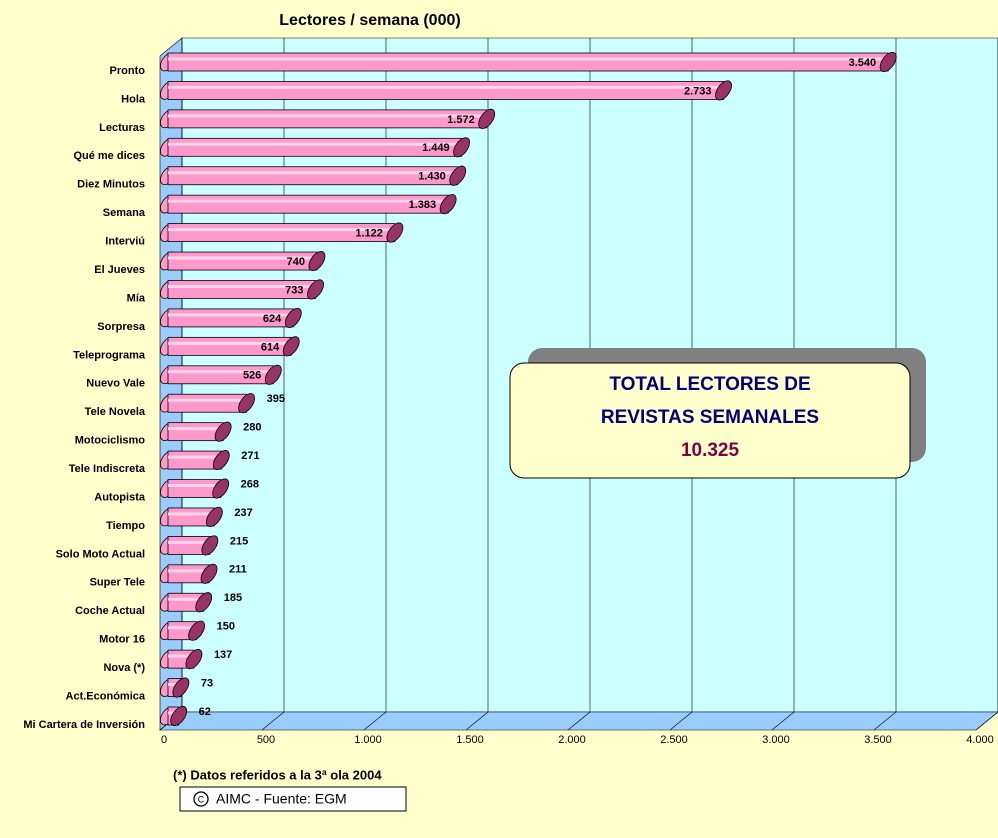 The image size is (998, 838). Describe the element at coordinates (252, 428) in the screenshot. I see `value-label: 280` at that location.